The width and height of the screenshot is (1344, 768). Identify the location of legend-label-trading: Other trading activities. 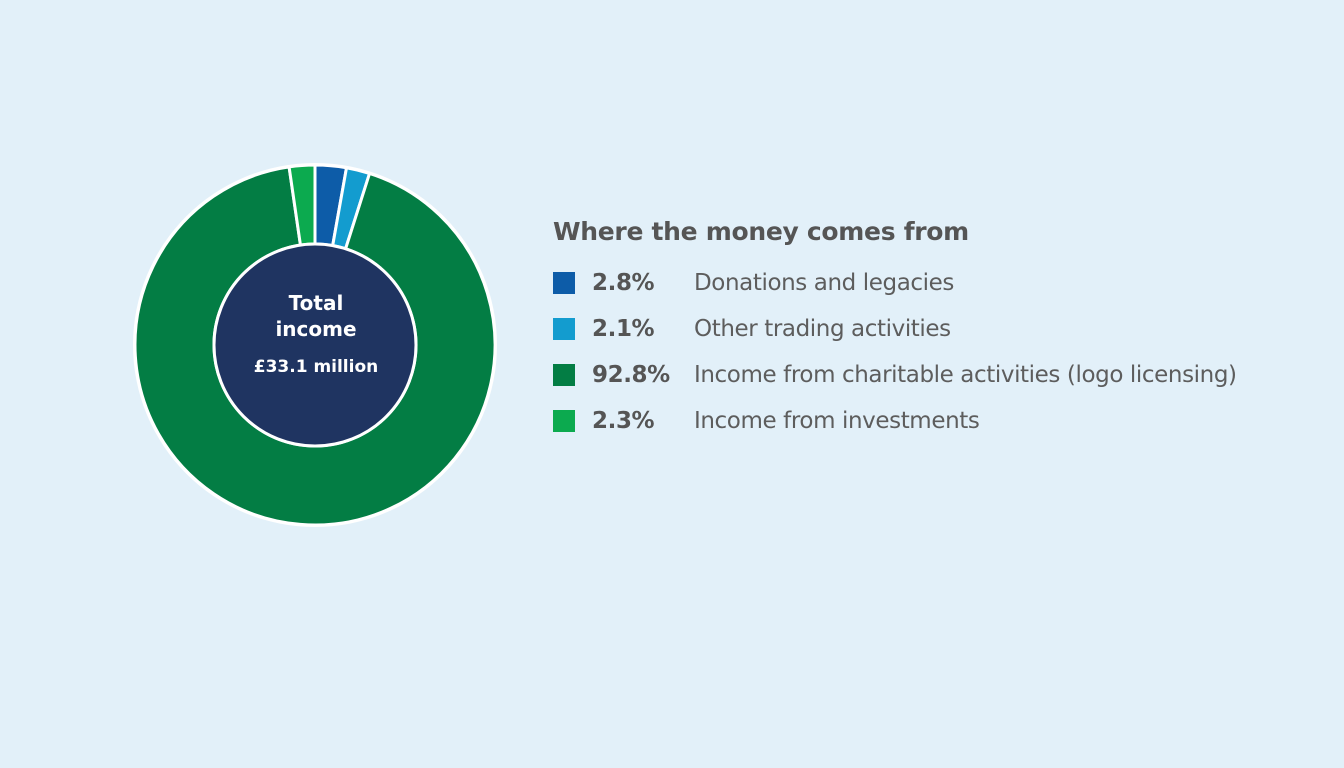
(822, 329).